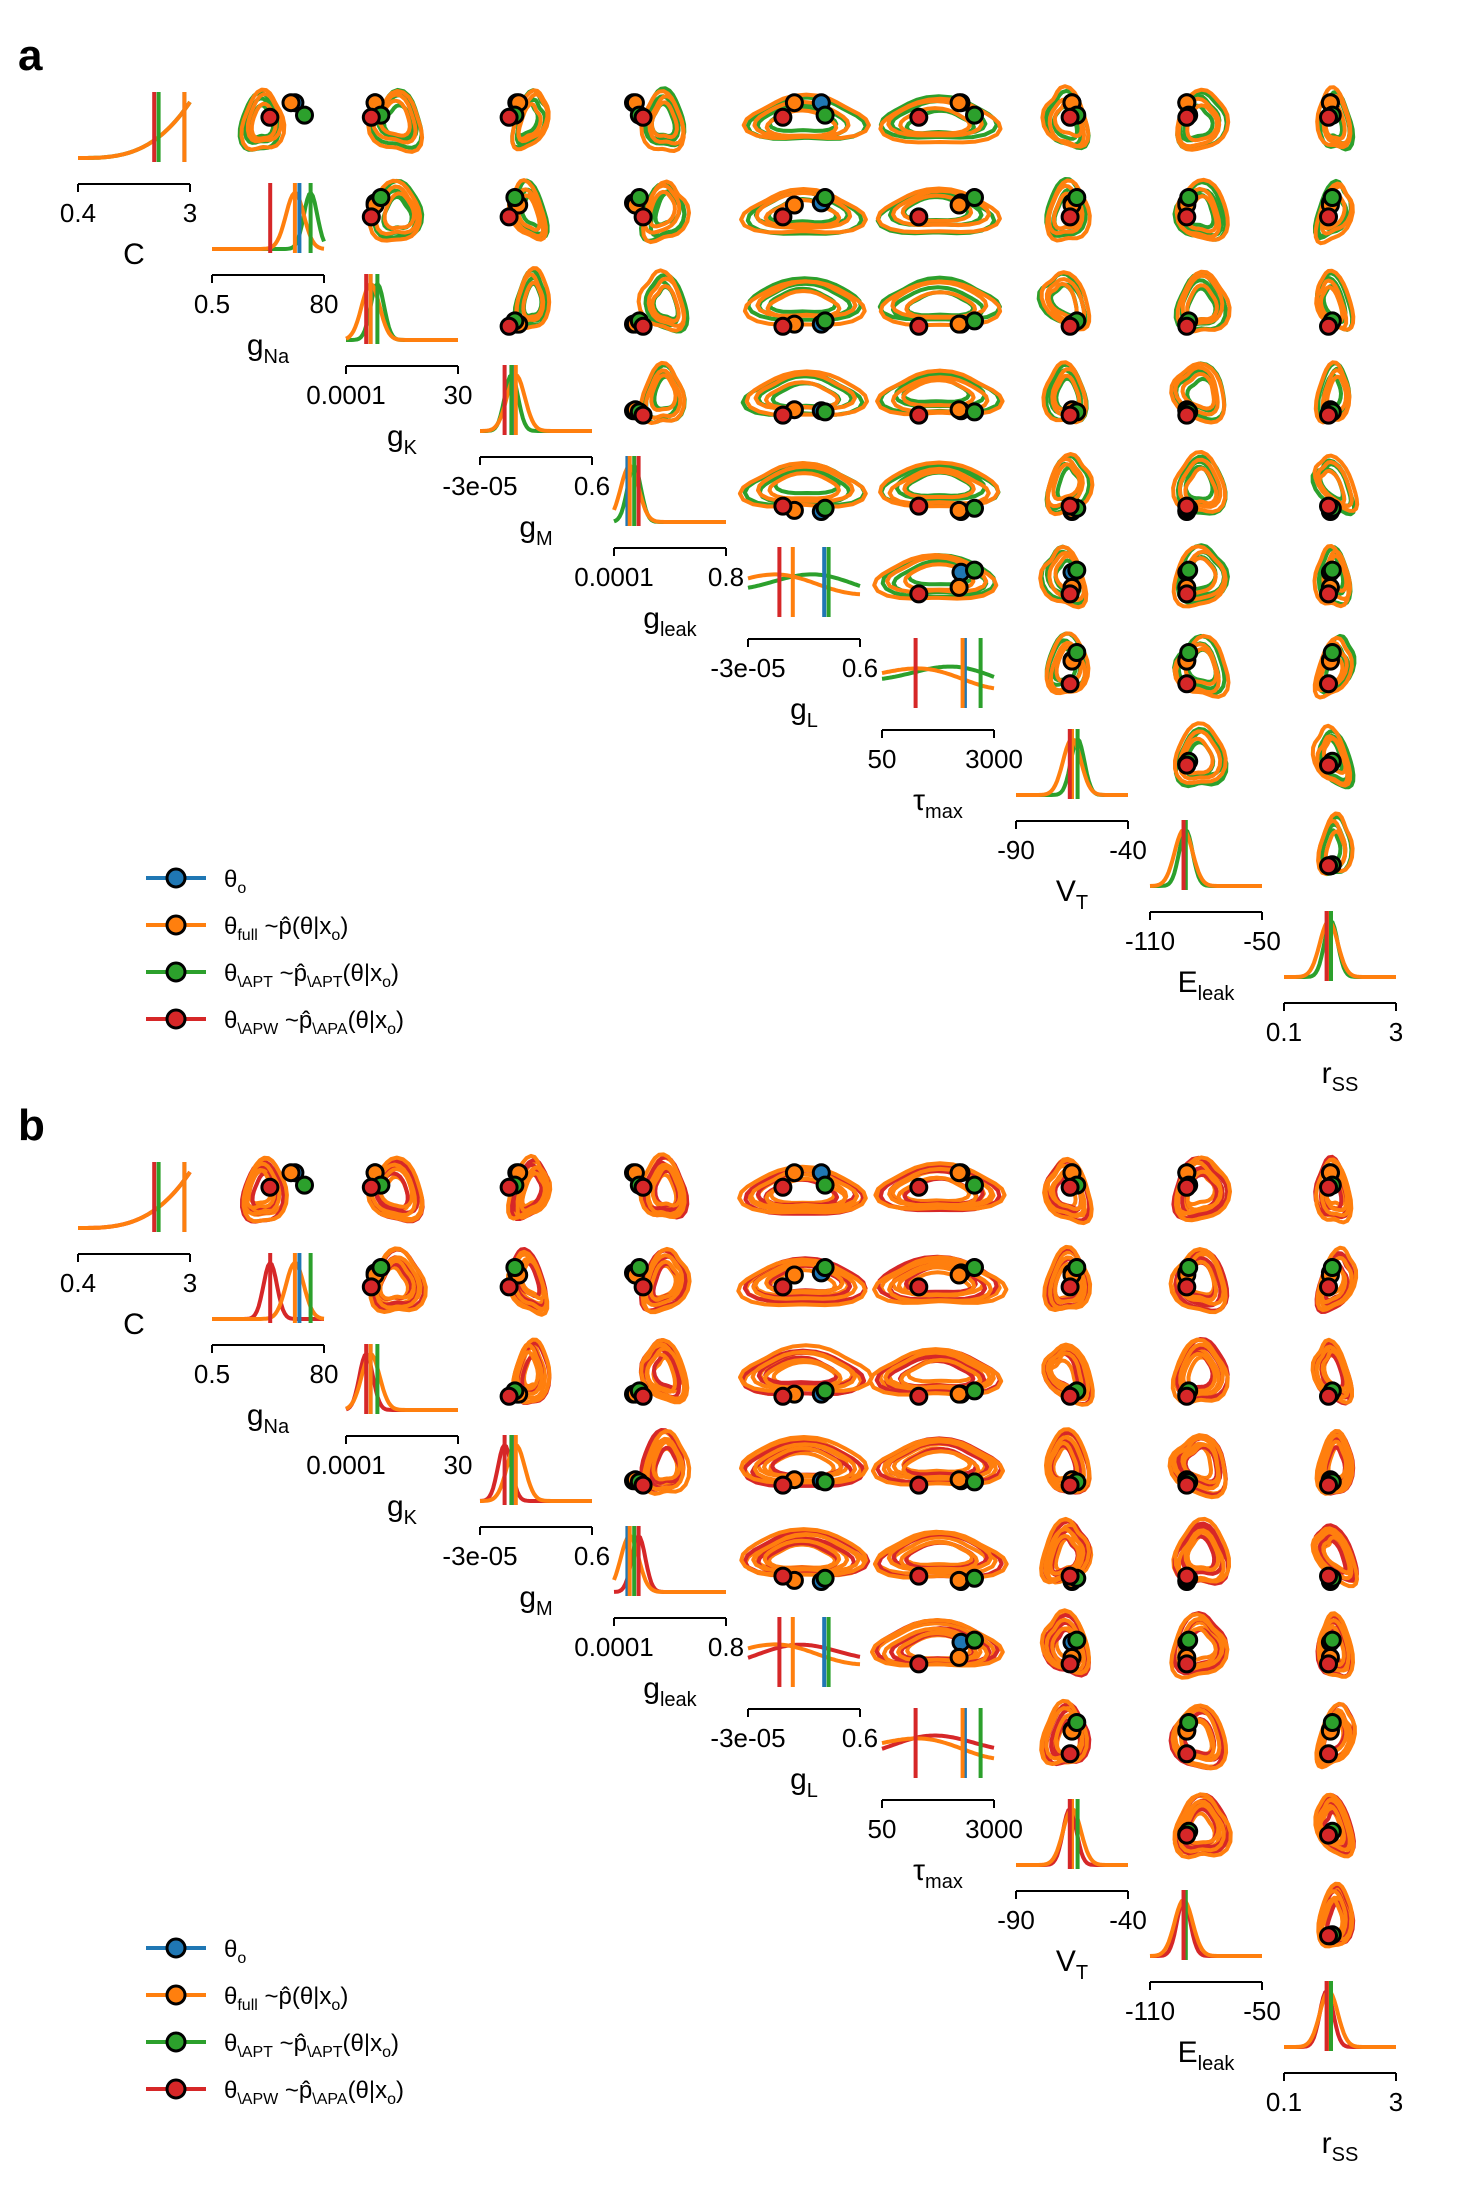 This screenshot has height=2197, width=1476. I want to click on legend-marker-apw, so click(176, 2089).